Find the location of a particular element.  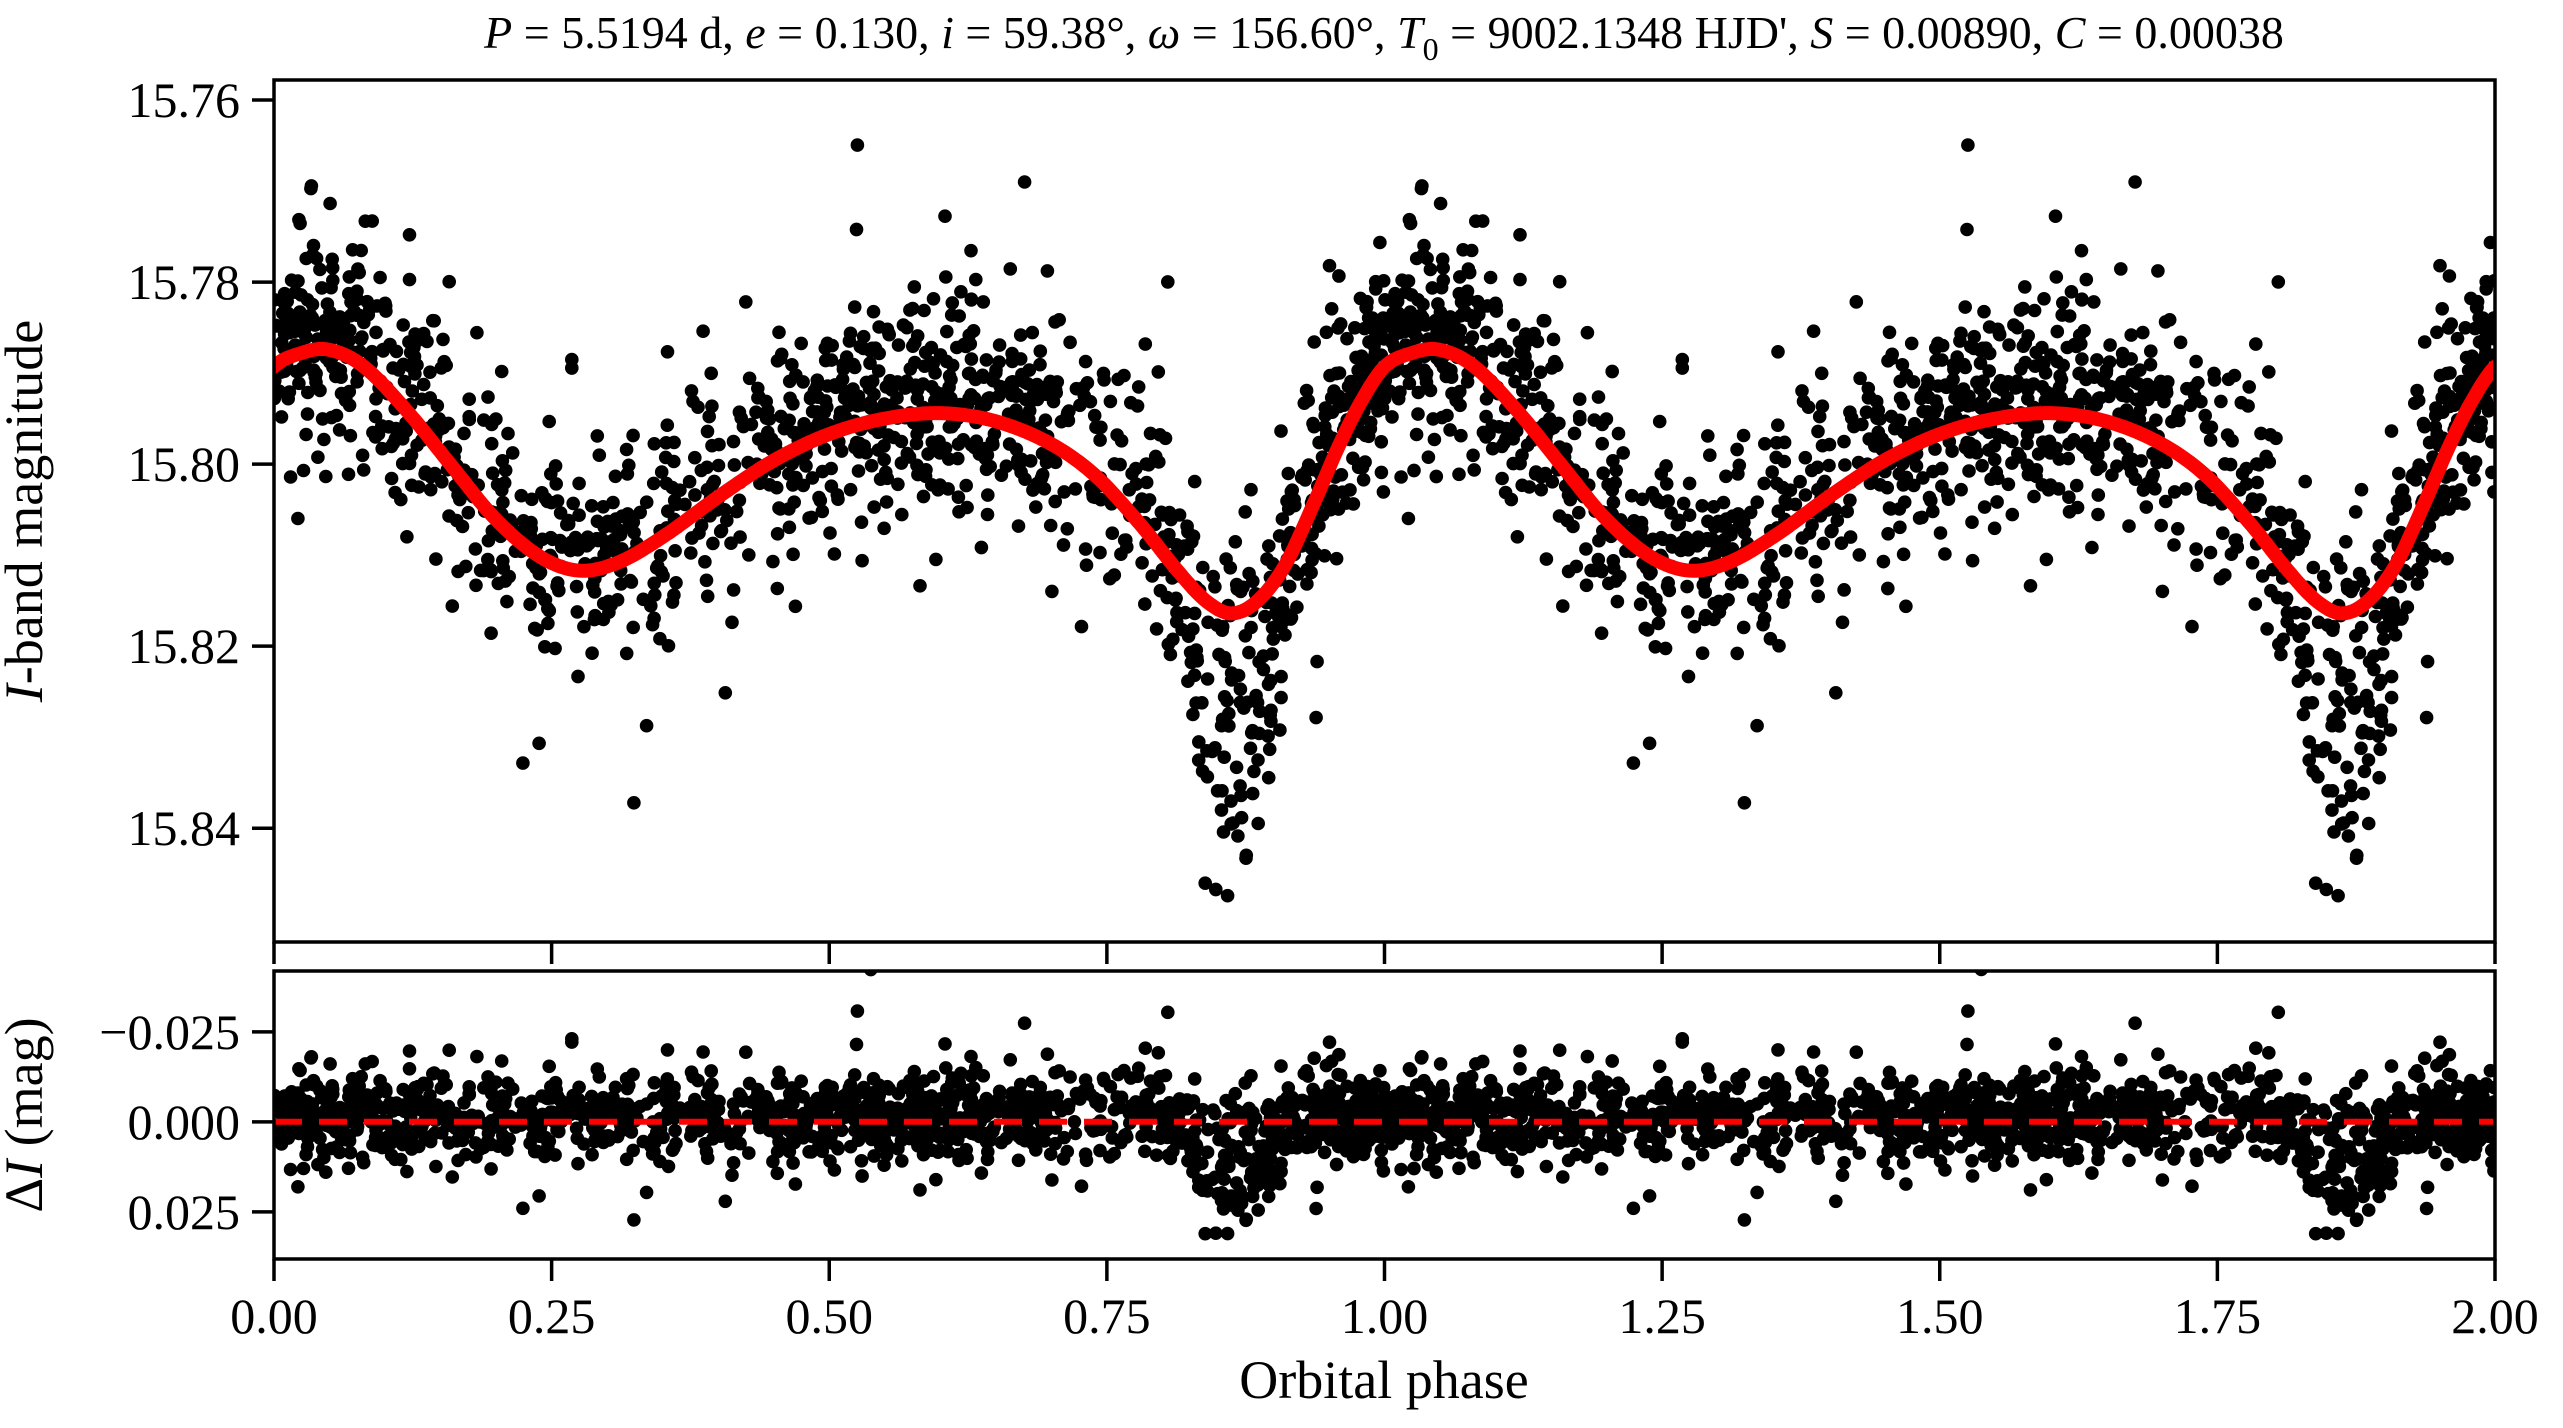

x-tick-label: 1.00 is located at coordinates (1385, 1316).